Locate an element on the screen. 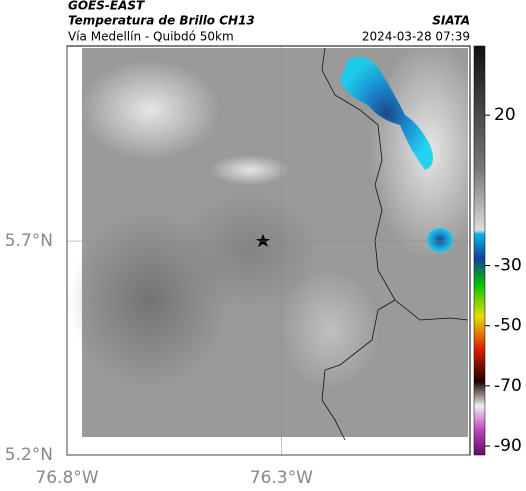 The height and width of the screenshot is (491, 526). location-star is located at coordinates (263, 240).